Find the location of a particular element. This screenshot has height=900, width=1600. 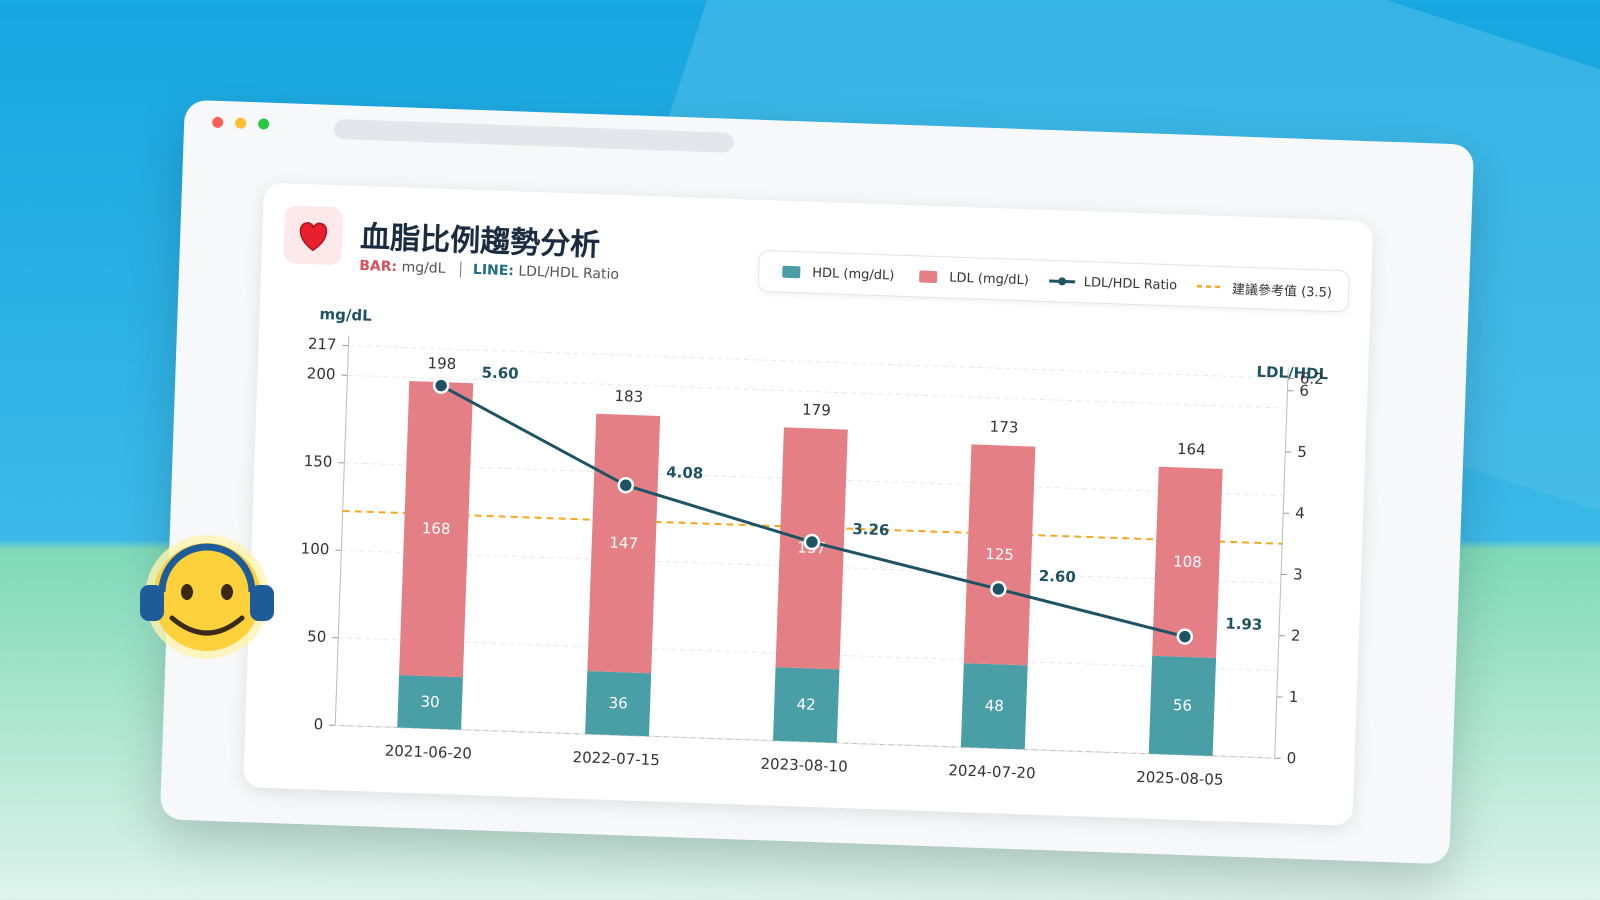

legend-label: LDL/HDL Ratio is located at coordinates (1130, 283).